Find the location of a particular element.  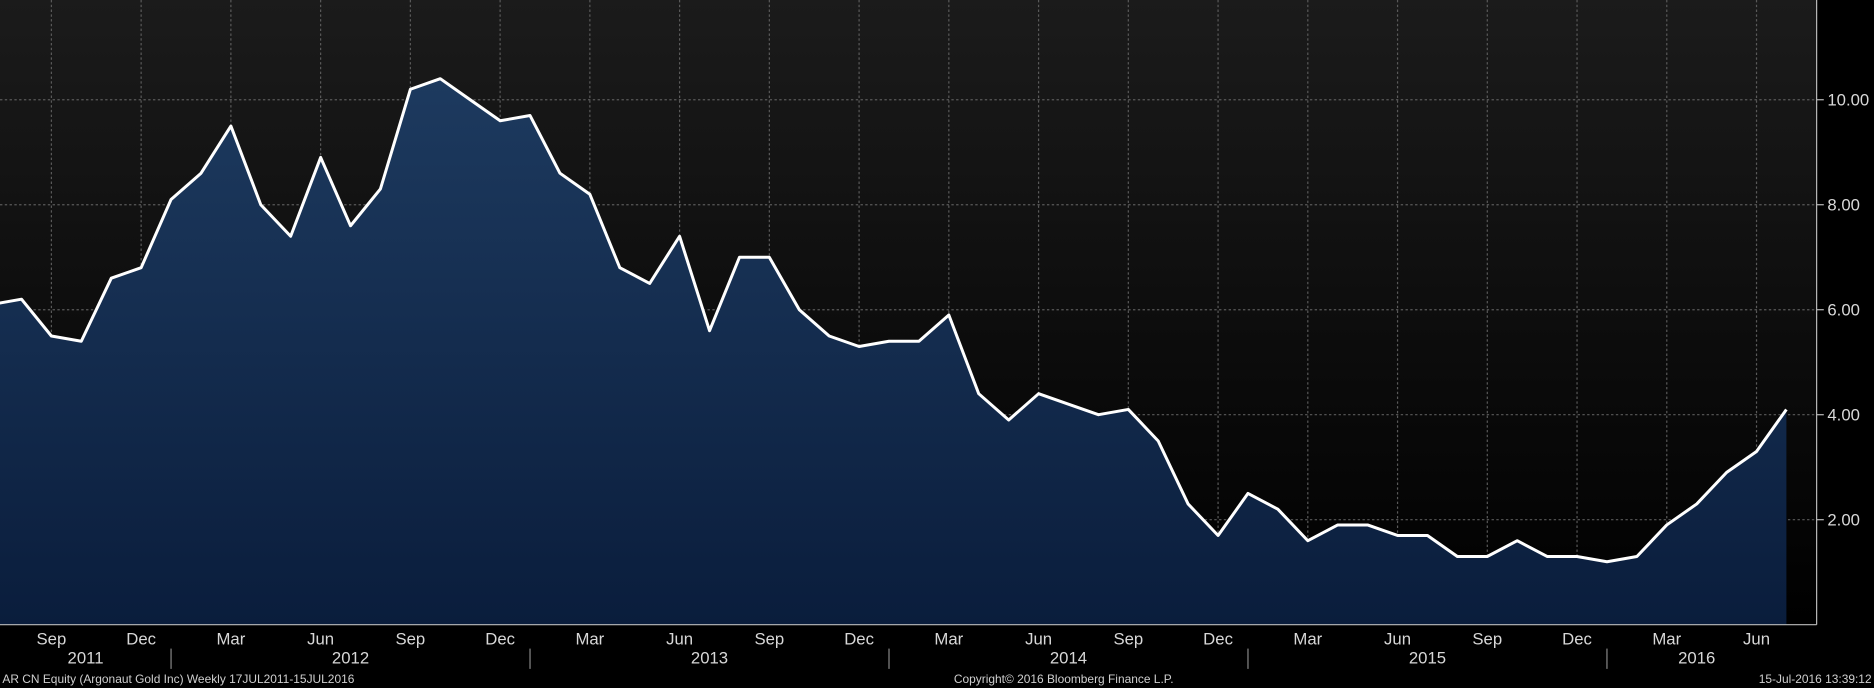

year-label: 2012 is located at coordinates (350, 658).